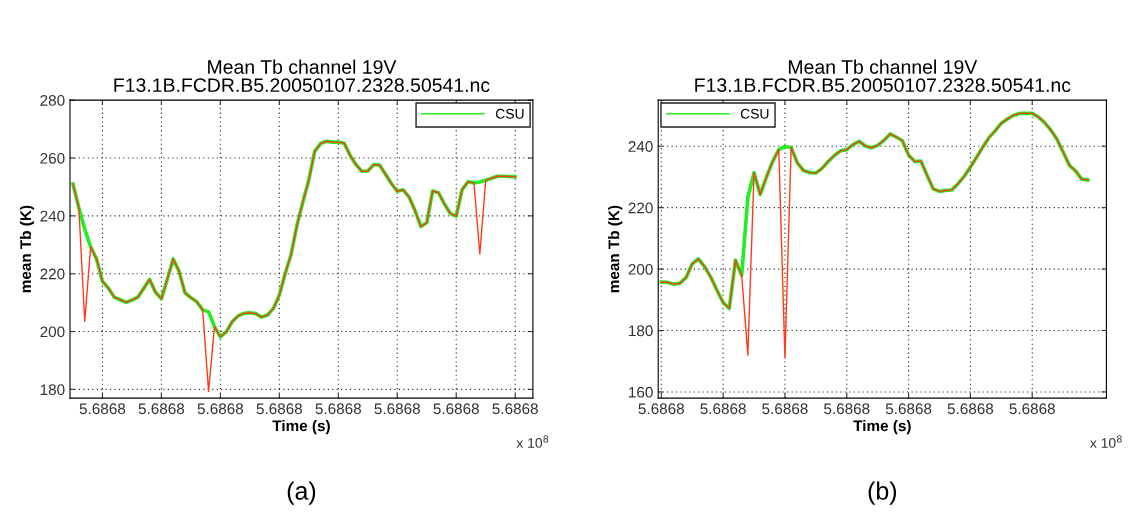 This screenshot has height=519, width=1129. What do you see at coordinates (641, 392) in the screenshot?
I see `y-tick-label: 160` at bounding box center [641, 392].